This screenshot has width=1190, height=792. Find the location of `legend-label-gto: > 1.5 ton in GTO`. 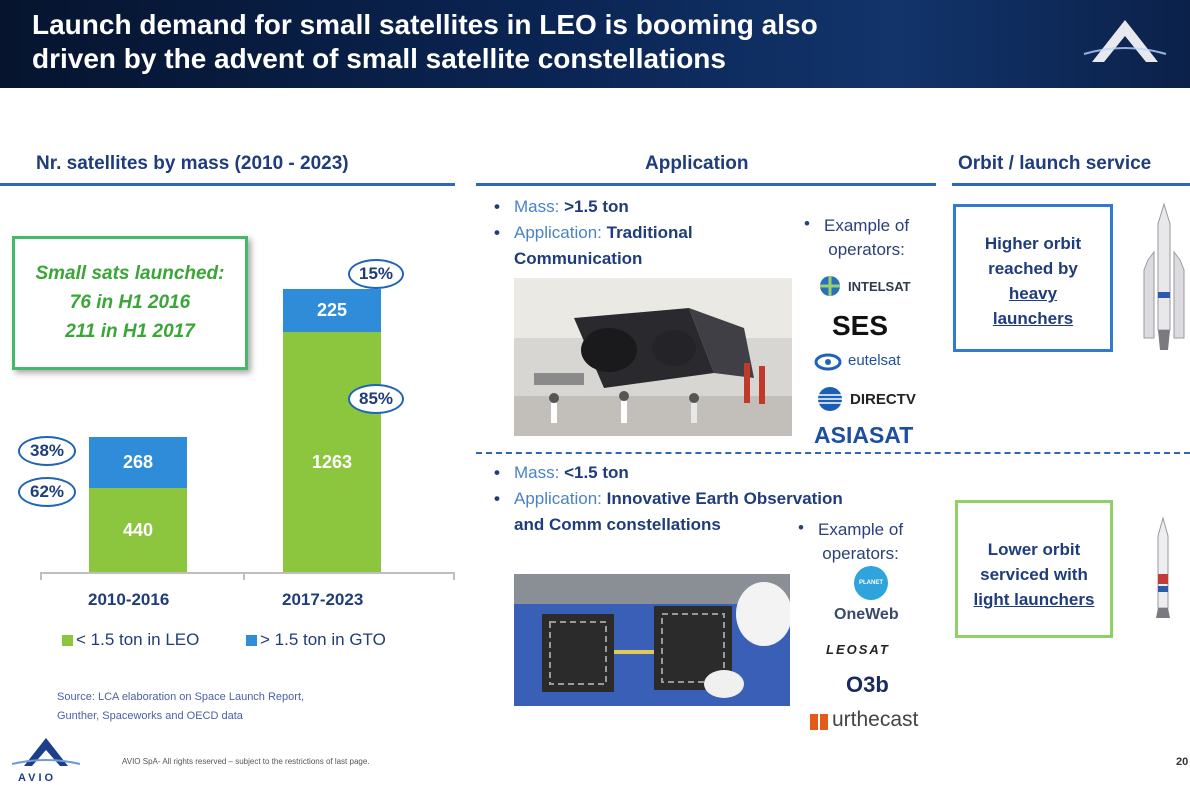

legend-label-gto: > 1.5 ton in GTO is located at coordinates (323, 639).